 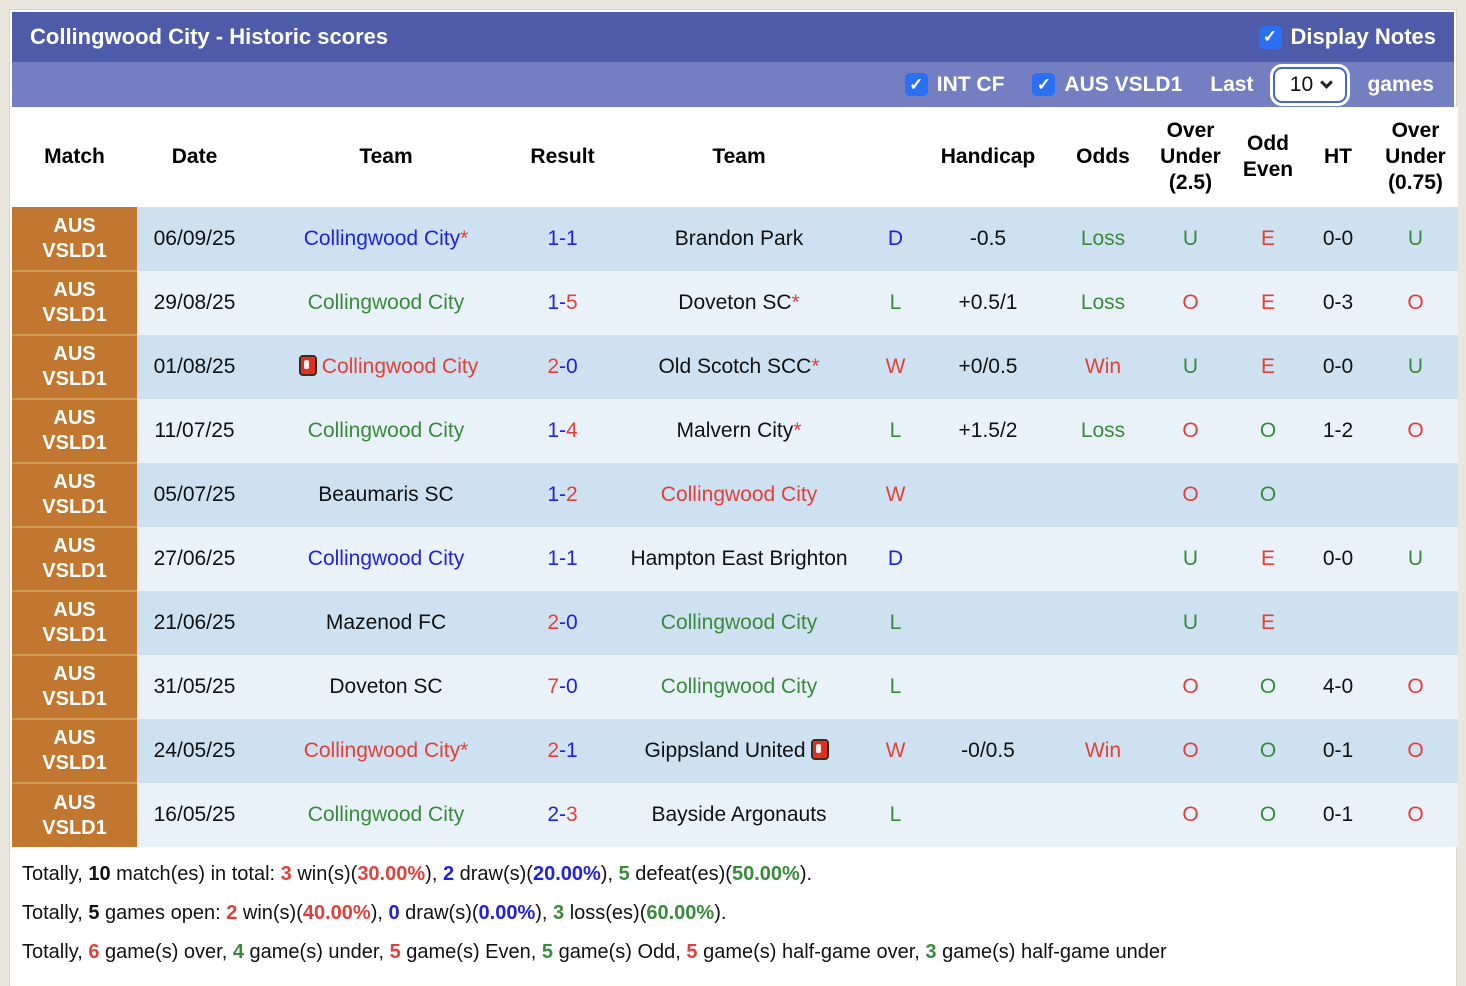 I want to click on col-away-team: Team, so click(x=739, y=157).